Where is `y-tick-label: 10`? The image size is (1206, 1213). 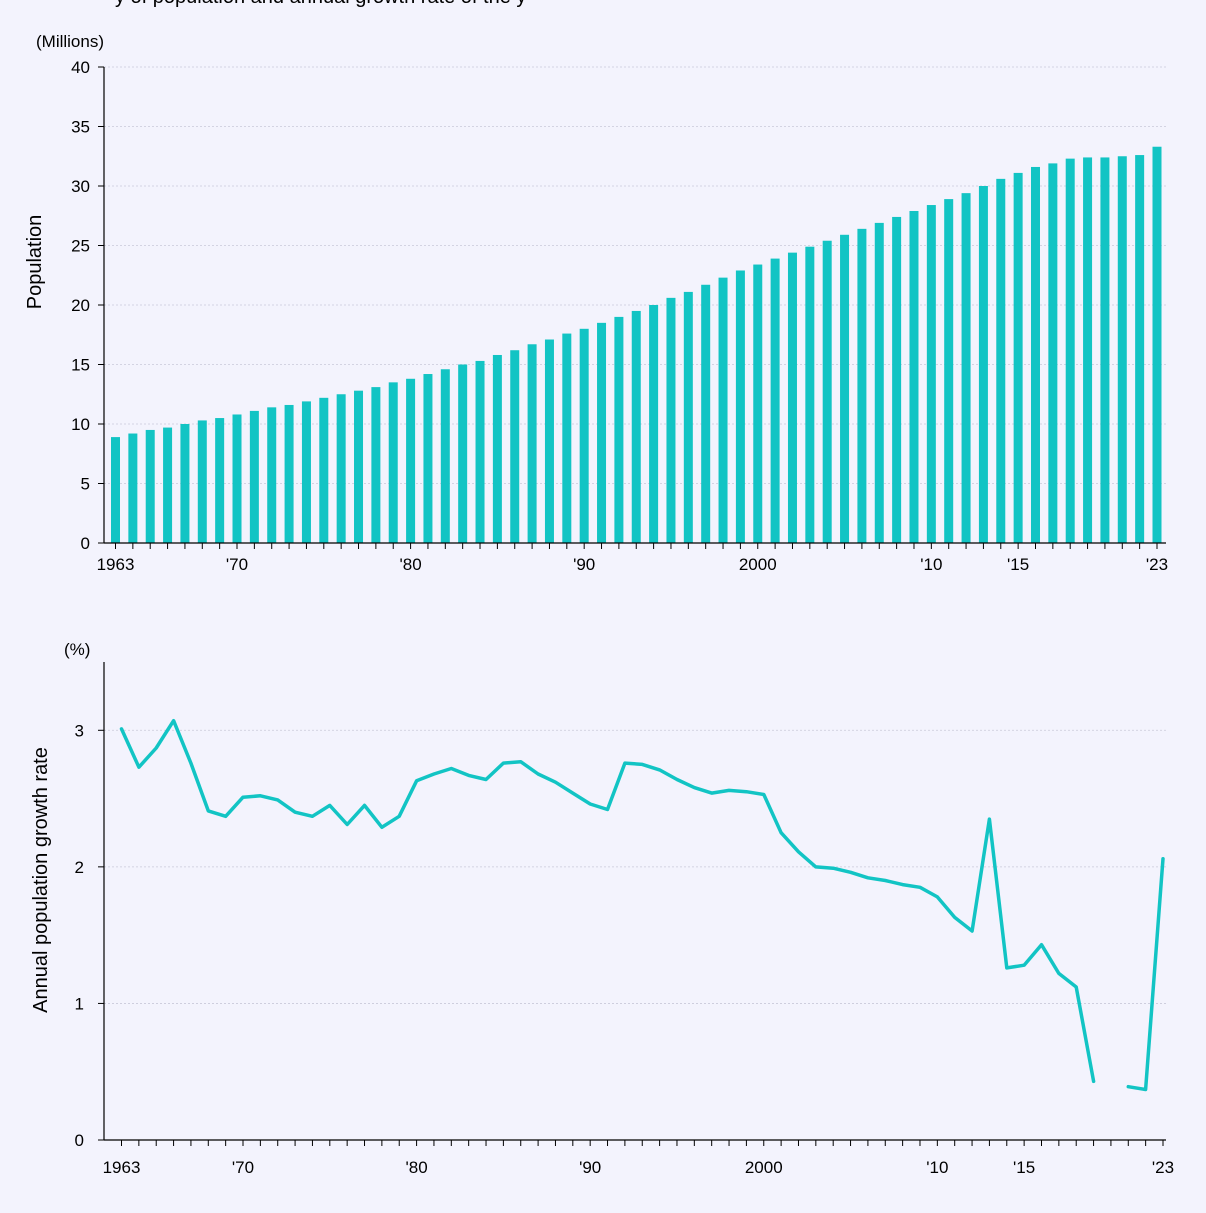
y-tick-label: 10 is located at coordinates (80, 424).